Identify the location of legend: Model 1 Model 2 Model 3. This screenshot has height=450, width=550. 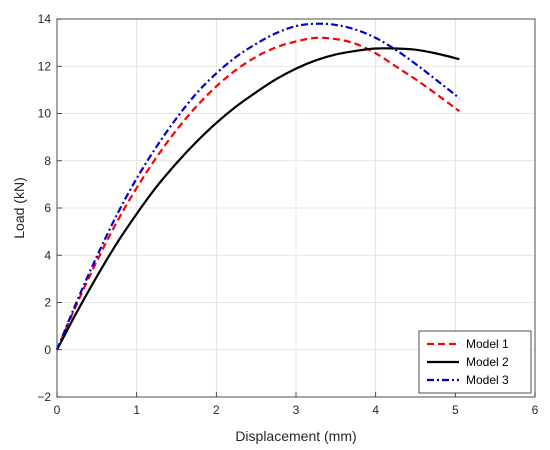
(475, 362).